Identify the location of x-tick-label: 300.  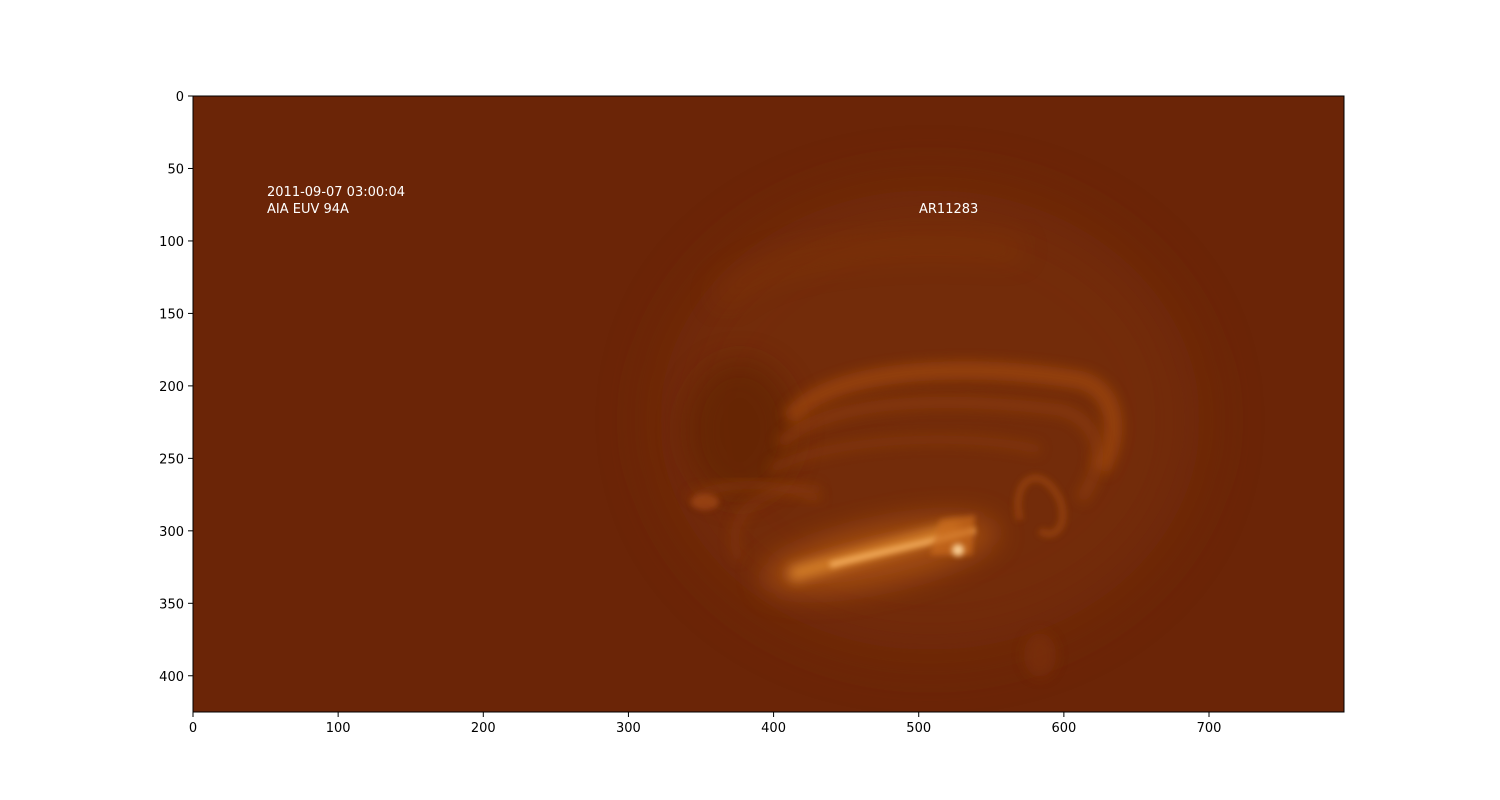
(628, 728).